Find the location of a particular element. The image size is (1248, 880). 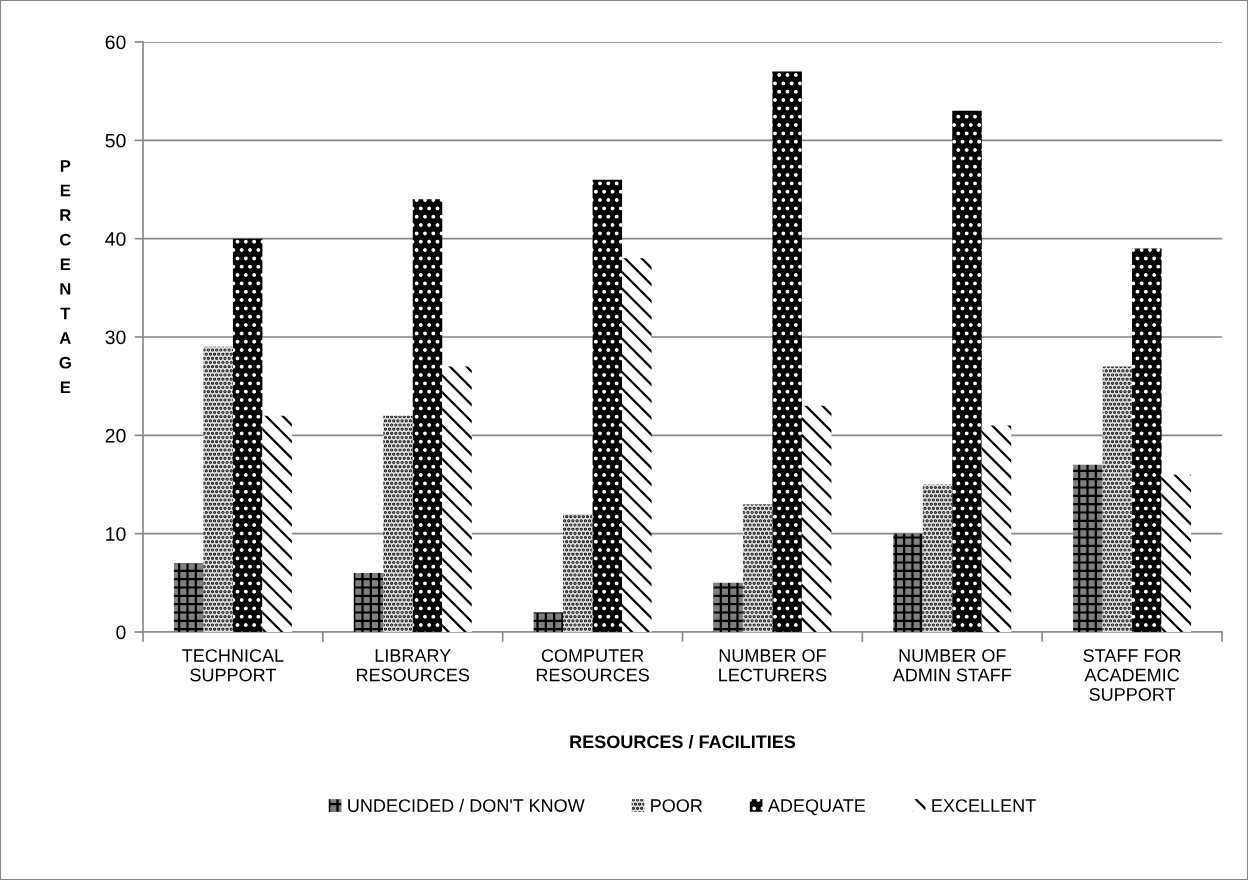

y-tick-label: 20 is located at coordinates (115, 435).